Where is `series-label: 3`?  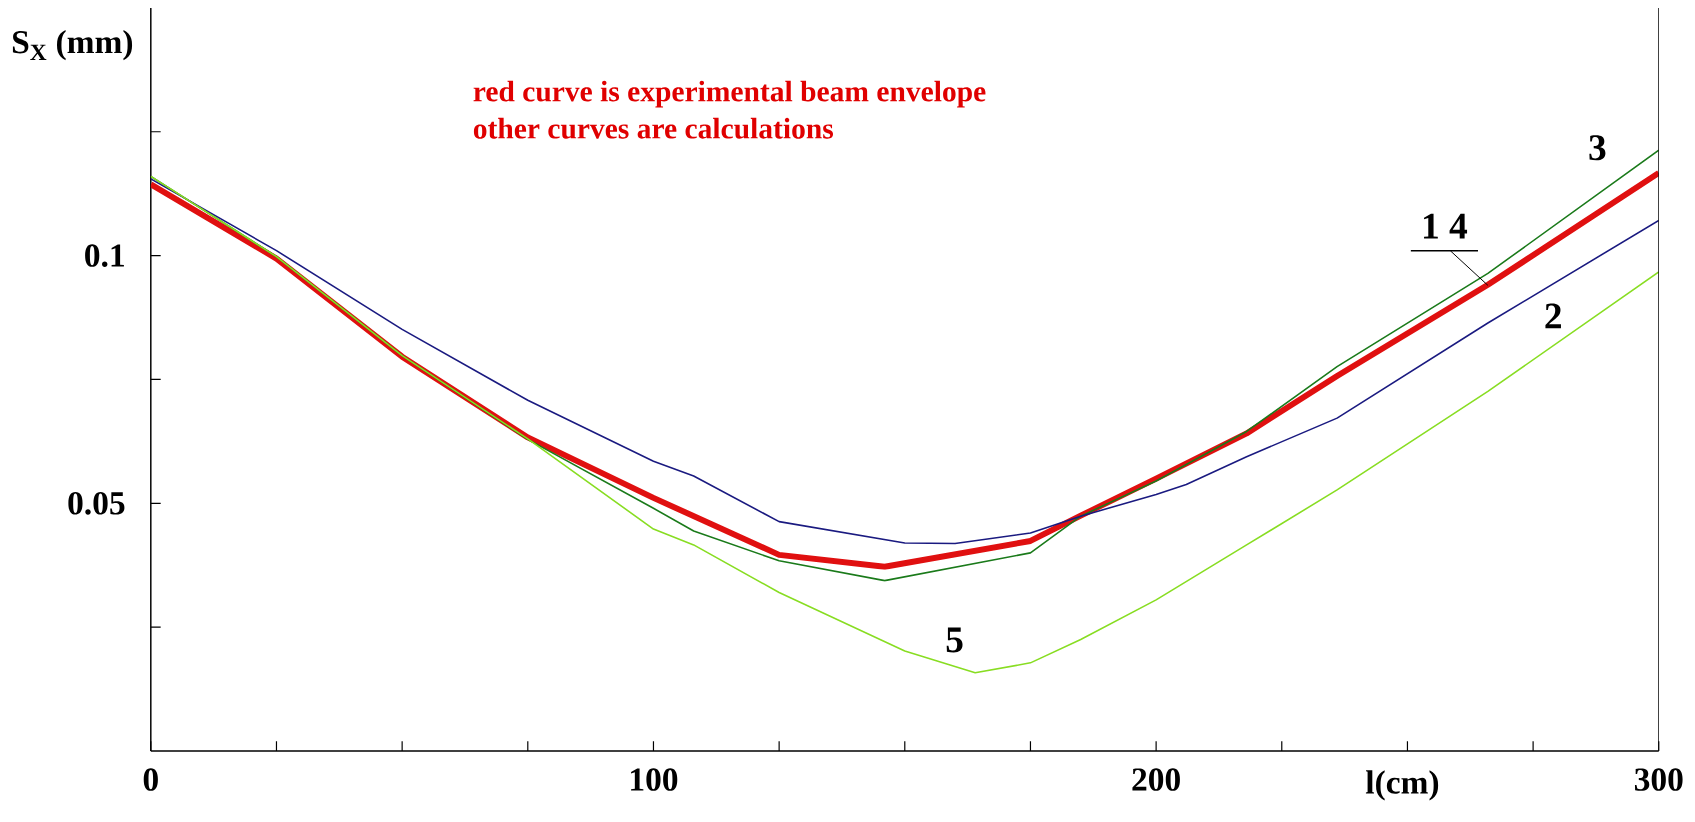 series-label: 3 is located at coordinates (1597, 148).